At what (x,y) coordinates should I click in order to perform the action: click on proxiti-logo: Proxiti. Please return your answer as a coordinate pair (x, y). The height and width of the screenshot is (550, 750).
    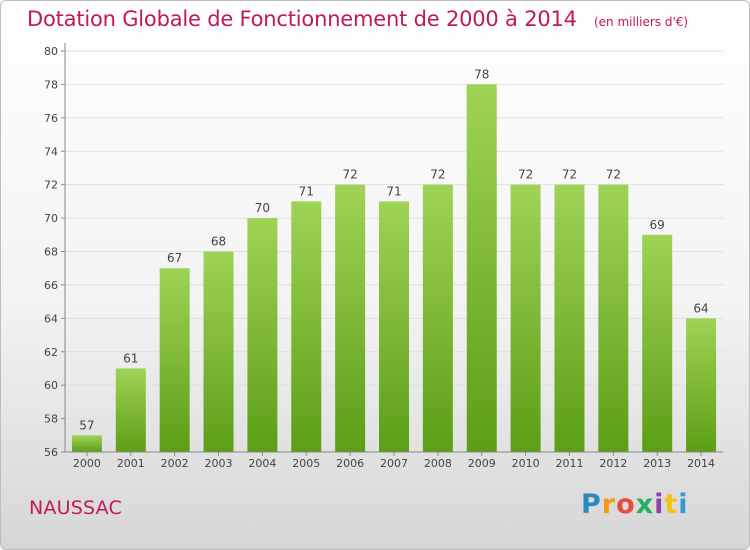
    Looking at the image, I should click on (635, 504).